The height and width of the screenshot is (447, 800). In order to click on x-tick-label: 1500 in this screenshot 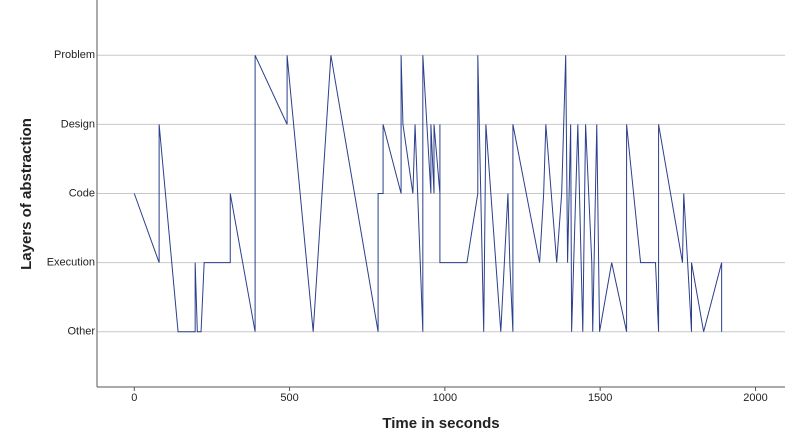, I will do `click(600, 398)`.